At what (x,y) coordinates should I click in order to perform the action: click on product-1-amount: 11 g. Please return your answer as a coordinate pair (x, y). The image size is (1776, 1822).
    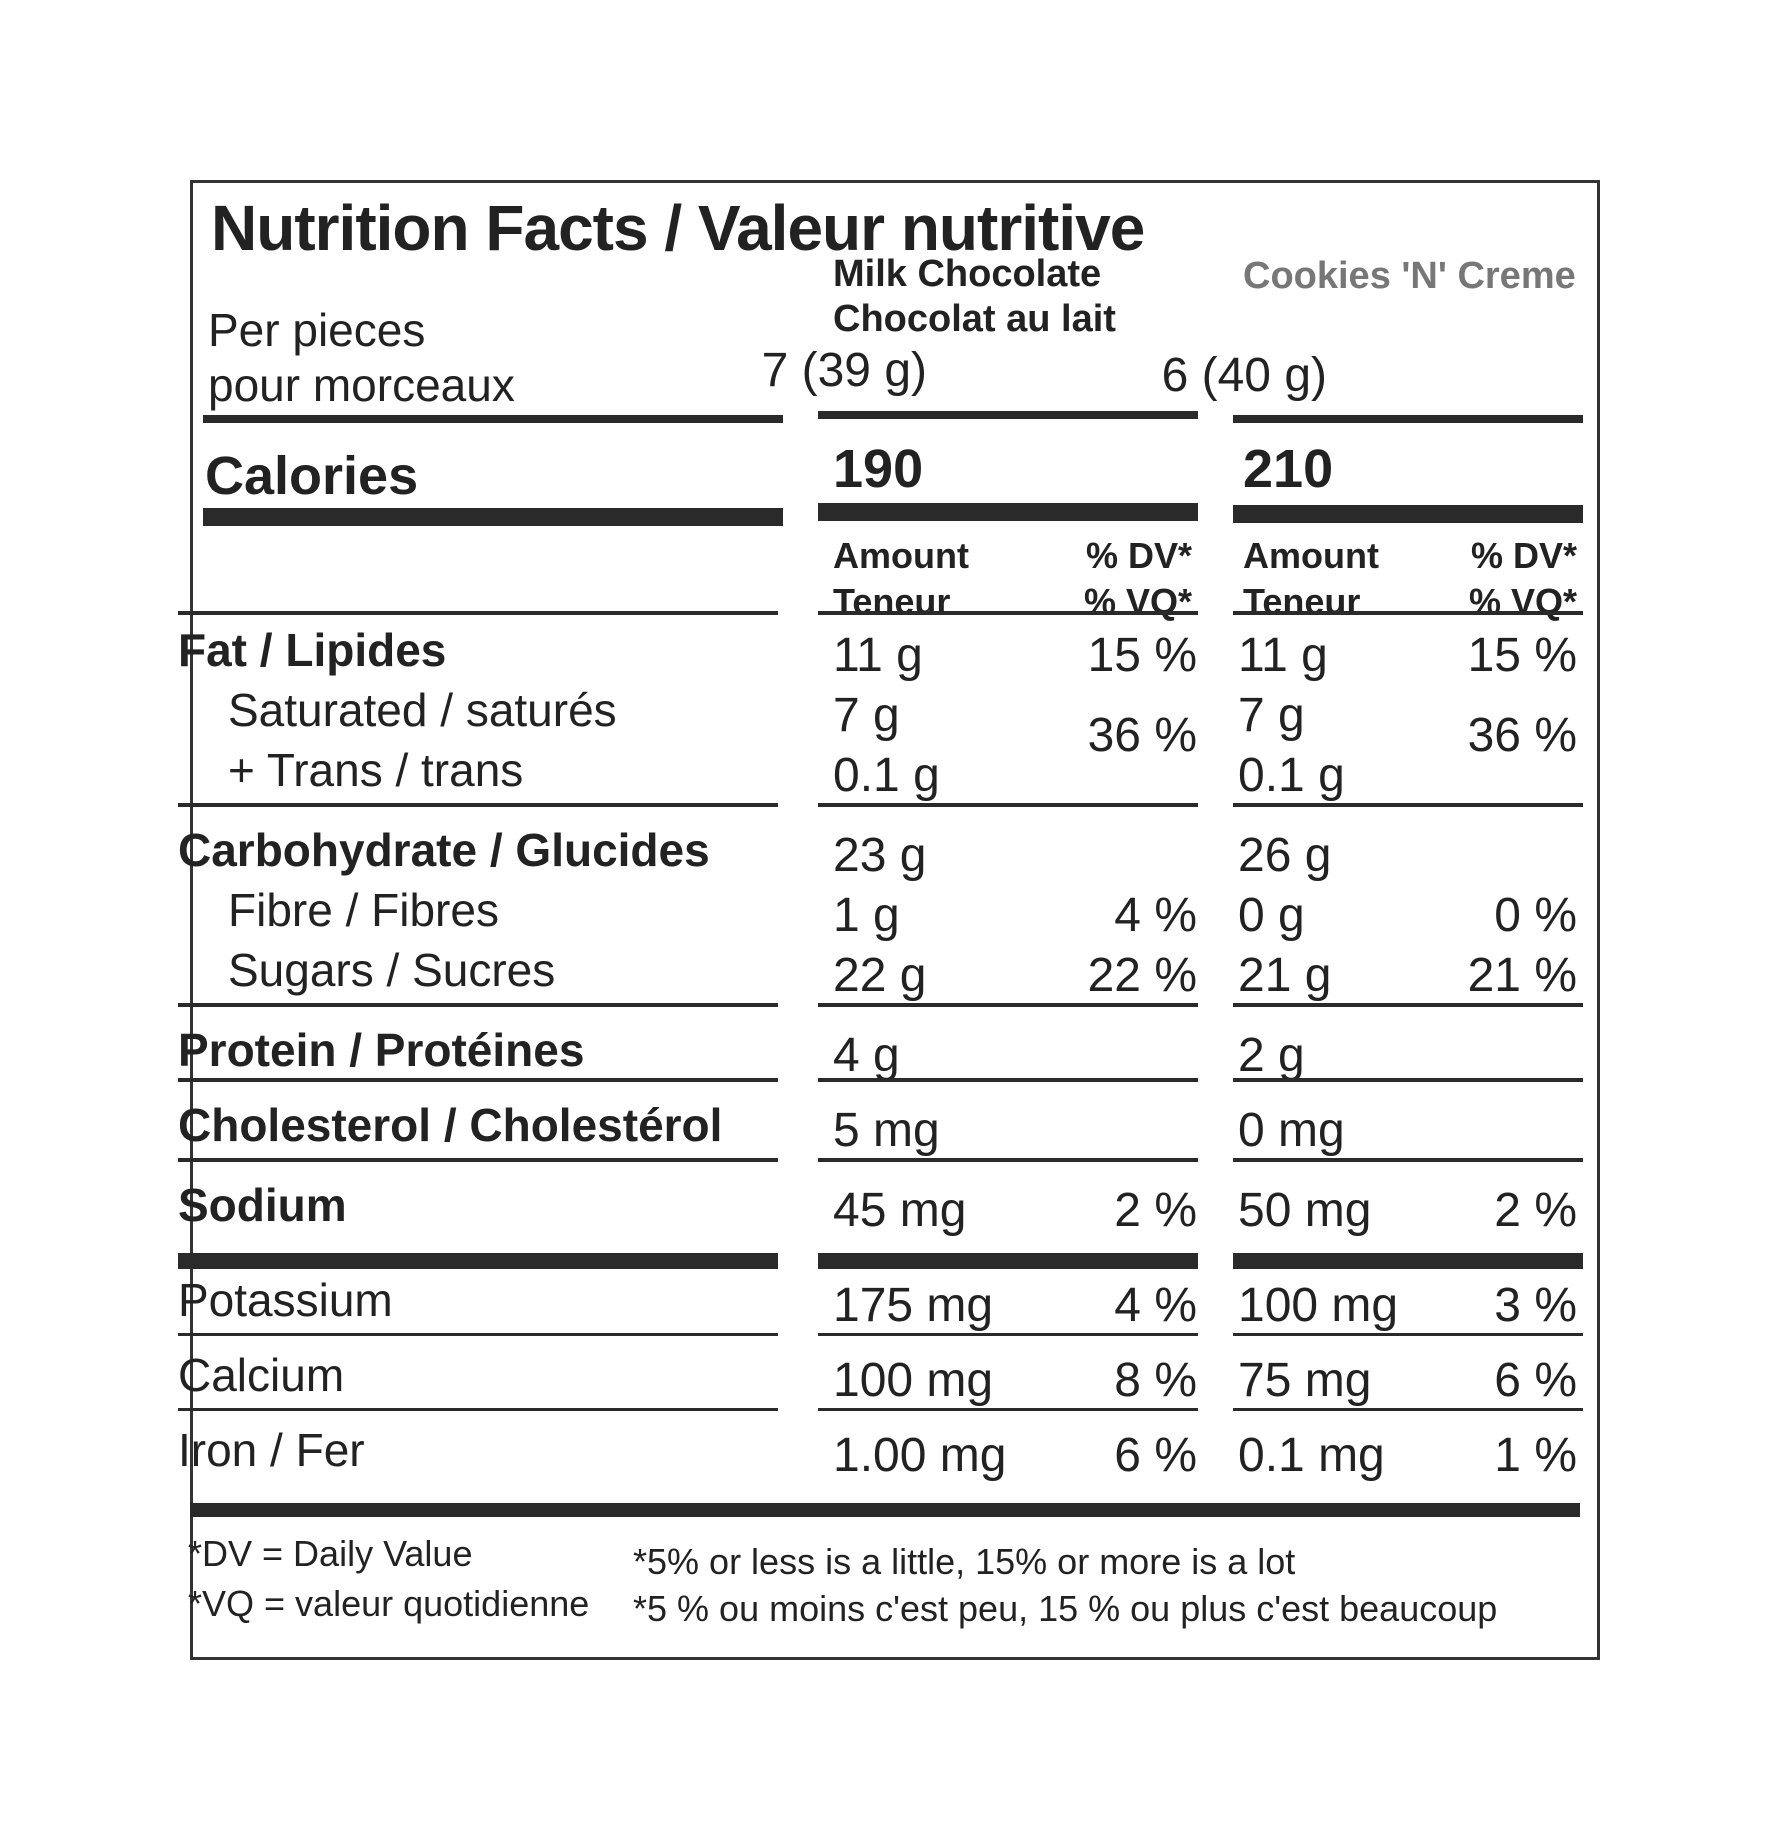
    Looking at the image, I should click on (878, 655).